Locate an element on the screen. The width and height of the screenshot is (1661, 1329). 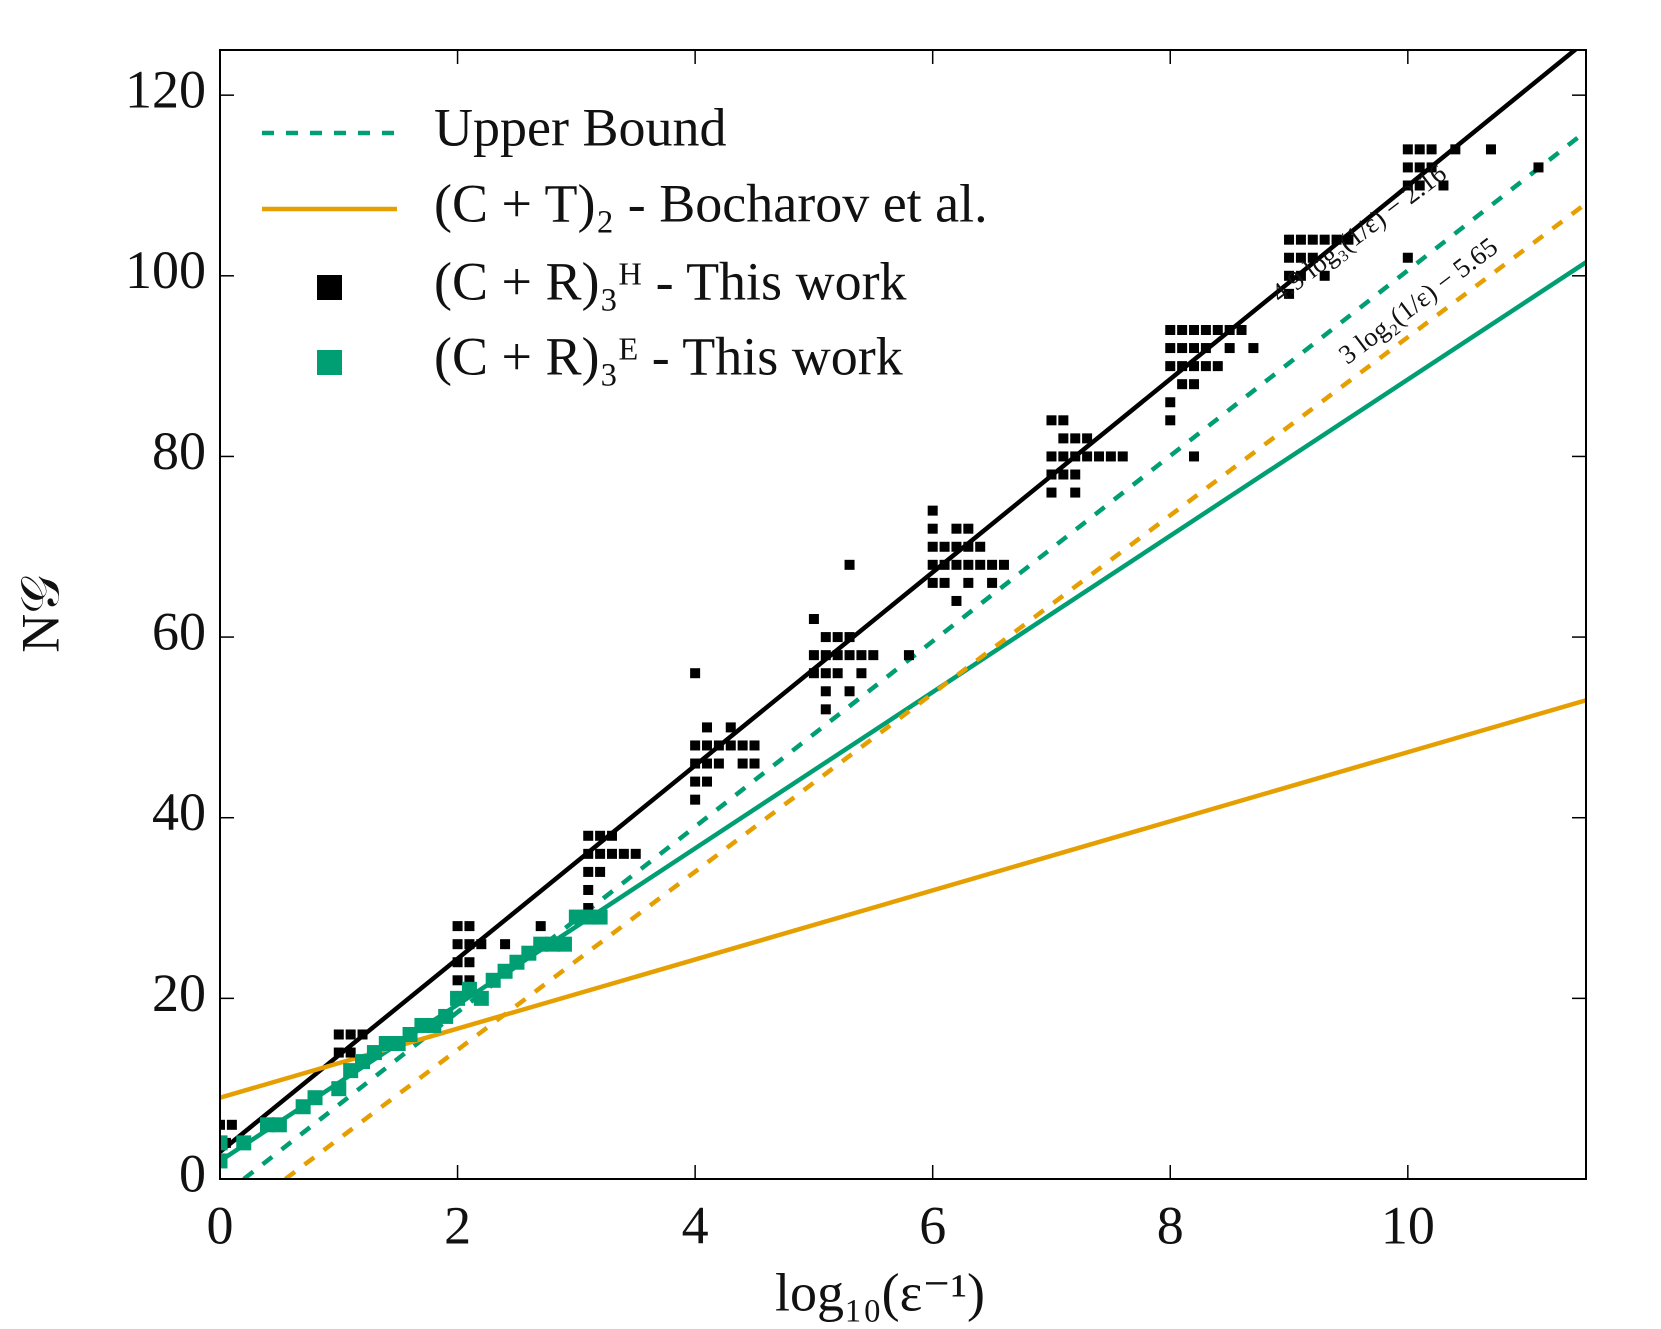
x-tick-label: 0 is located at coordinates (220, 1225).